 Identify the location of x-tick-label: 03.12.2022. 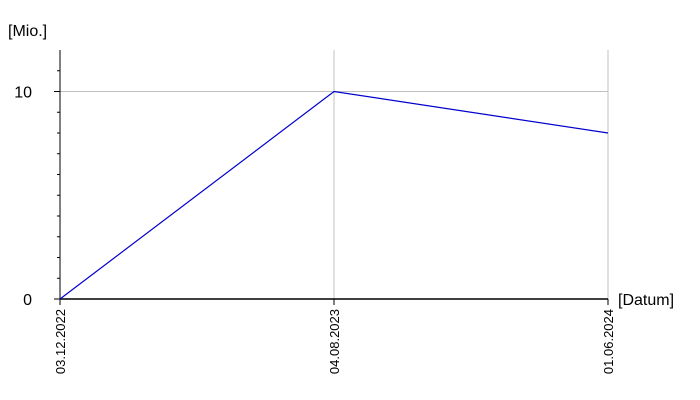
(60, 341).